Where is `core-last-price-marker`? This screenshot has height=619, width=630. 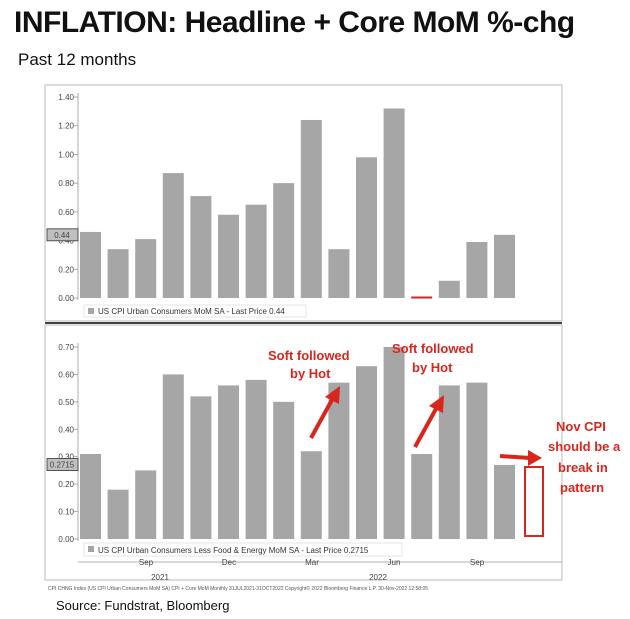
core-last-price-marker is located at coordinates (62, 464).